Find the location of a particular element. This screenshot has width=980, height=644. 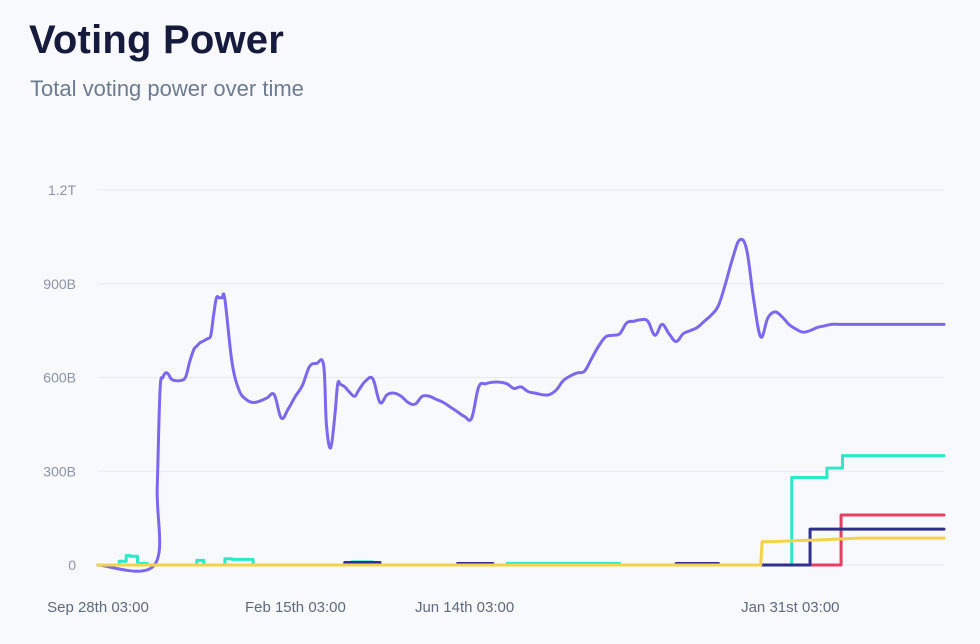

y-tick-label: 0 is located at coordinates (72, 565).